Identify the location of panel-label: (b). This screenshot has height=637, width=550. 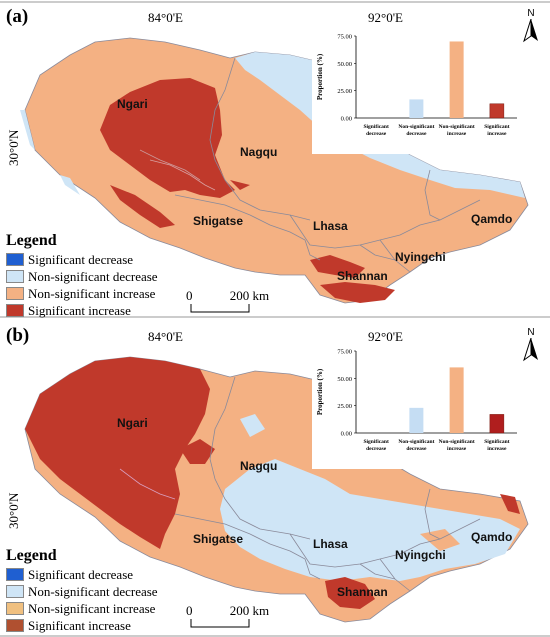
(18, 335).